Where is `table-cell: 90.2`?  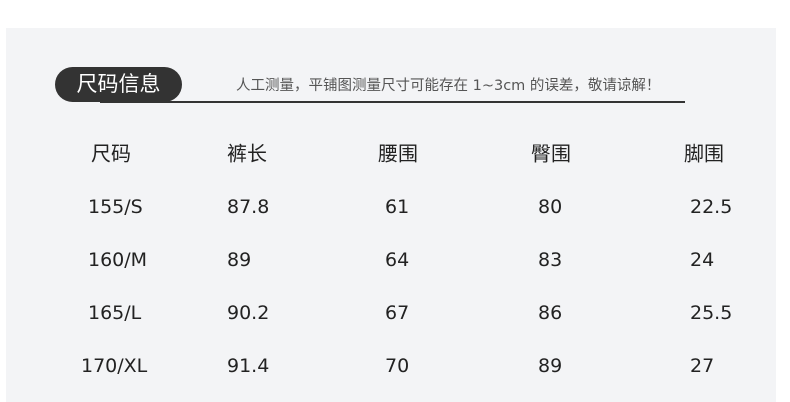
table-cell: 90.2 is located at coordinates (248, 313).